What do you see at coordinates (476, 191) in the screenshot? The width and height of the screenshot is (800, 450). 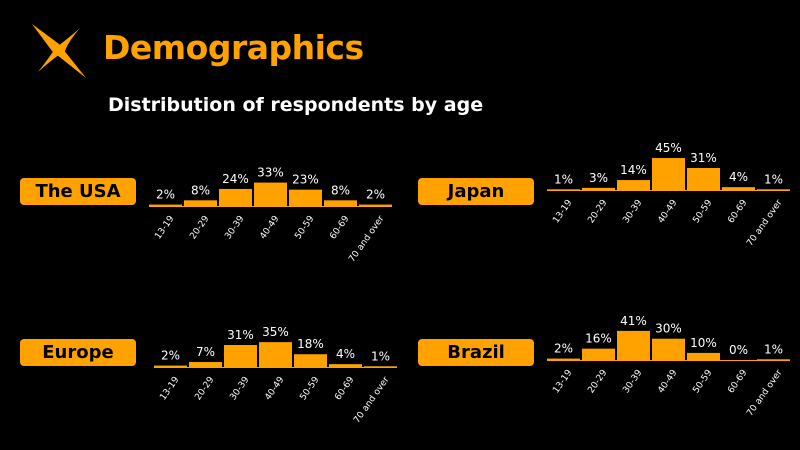 I see `region-badge-japan: Japan` at bounding box center [476, 191].